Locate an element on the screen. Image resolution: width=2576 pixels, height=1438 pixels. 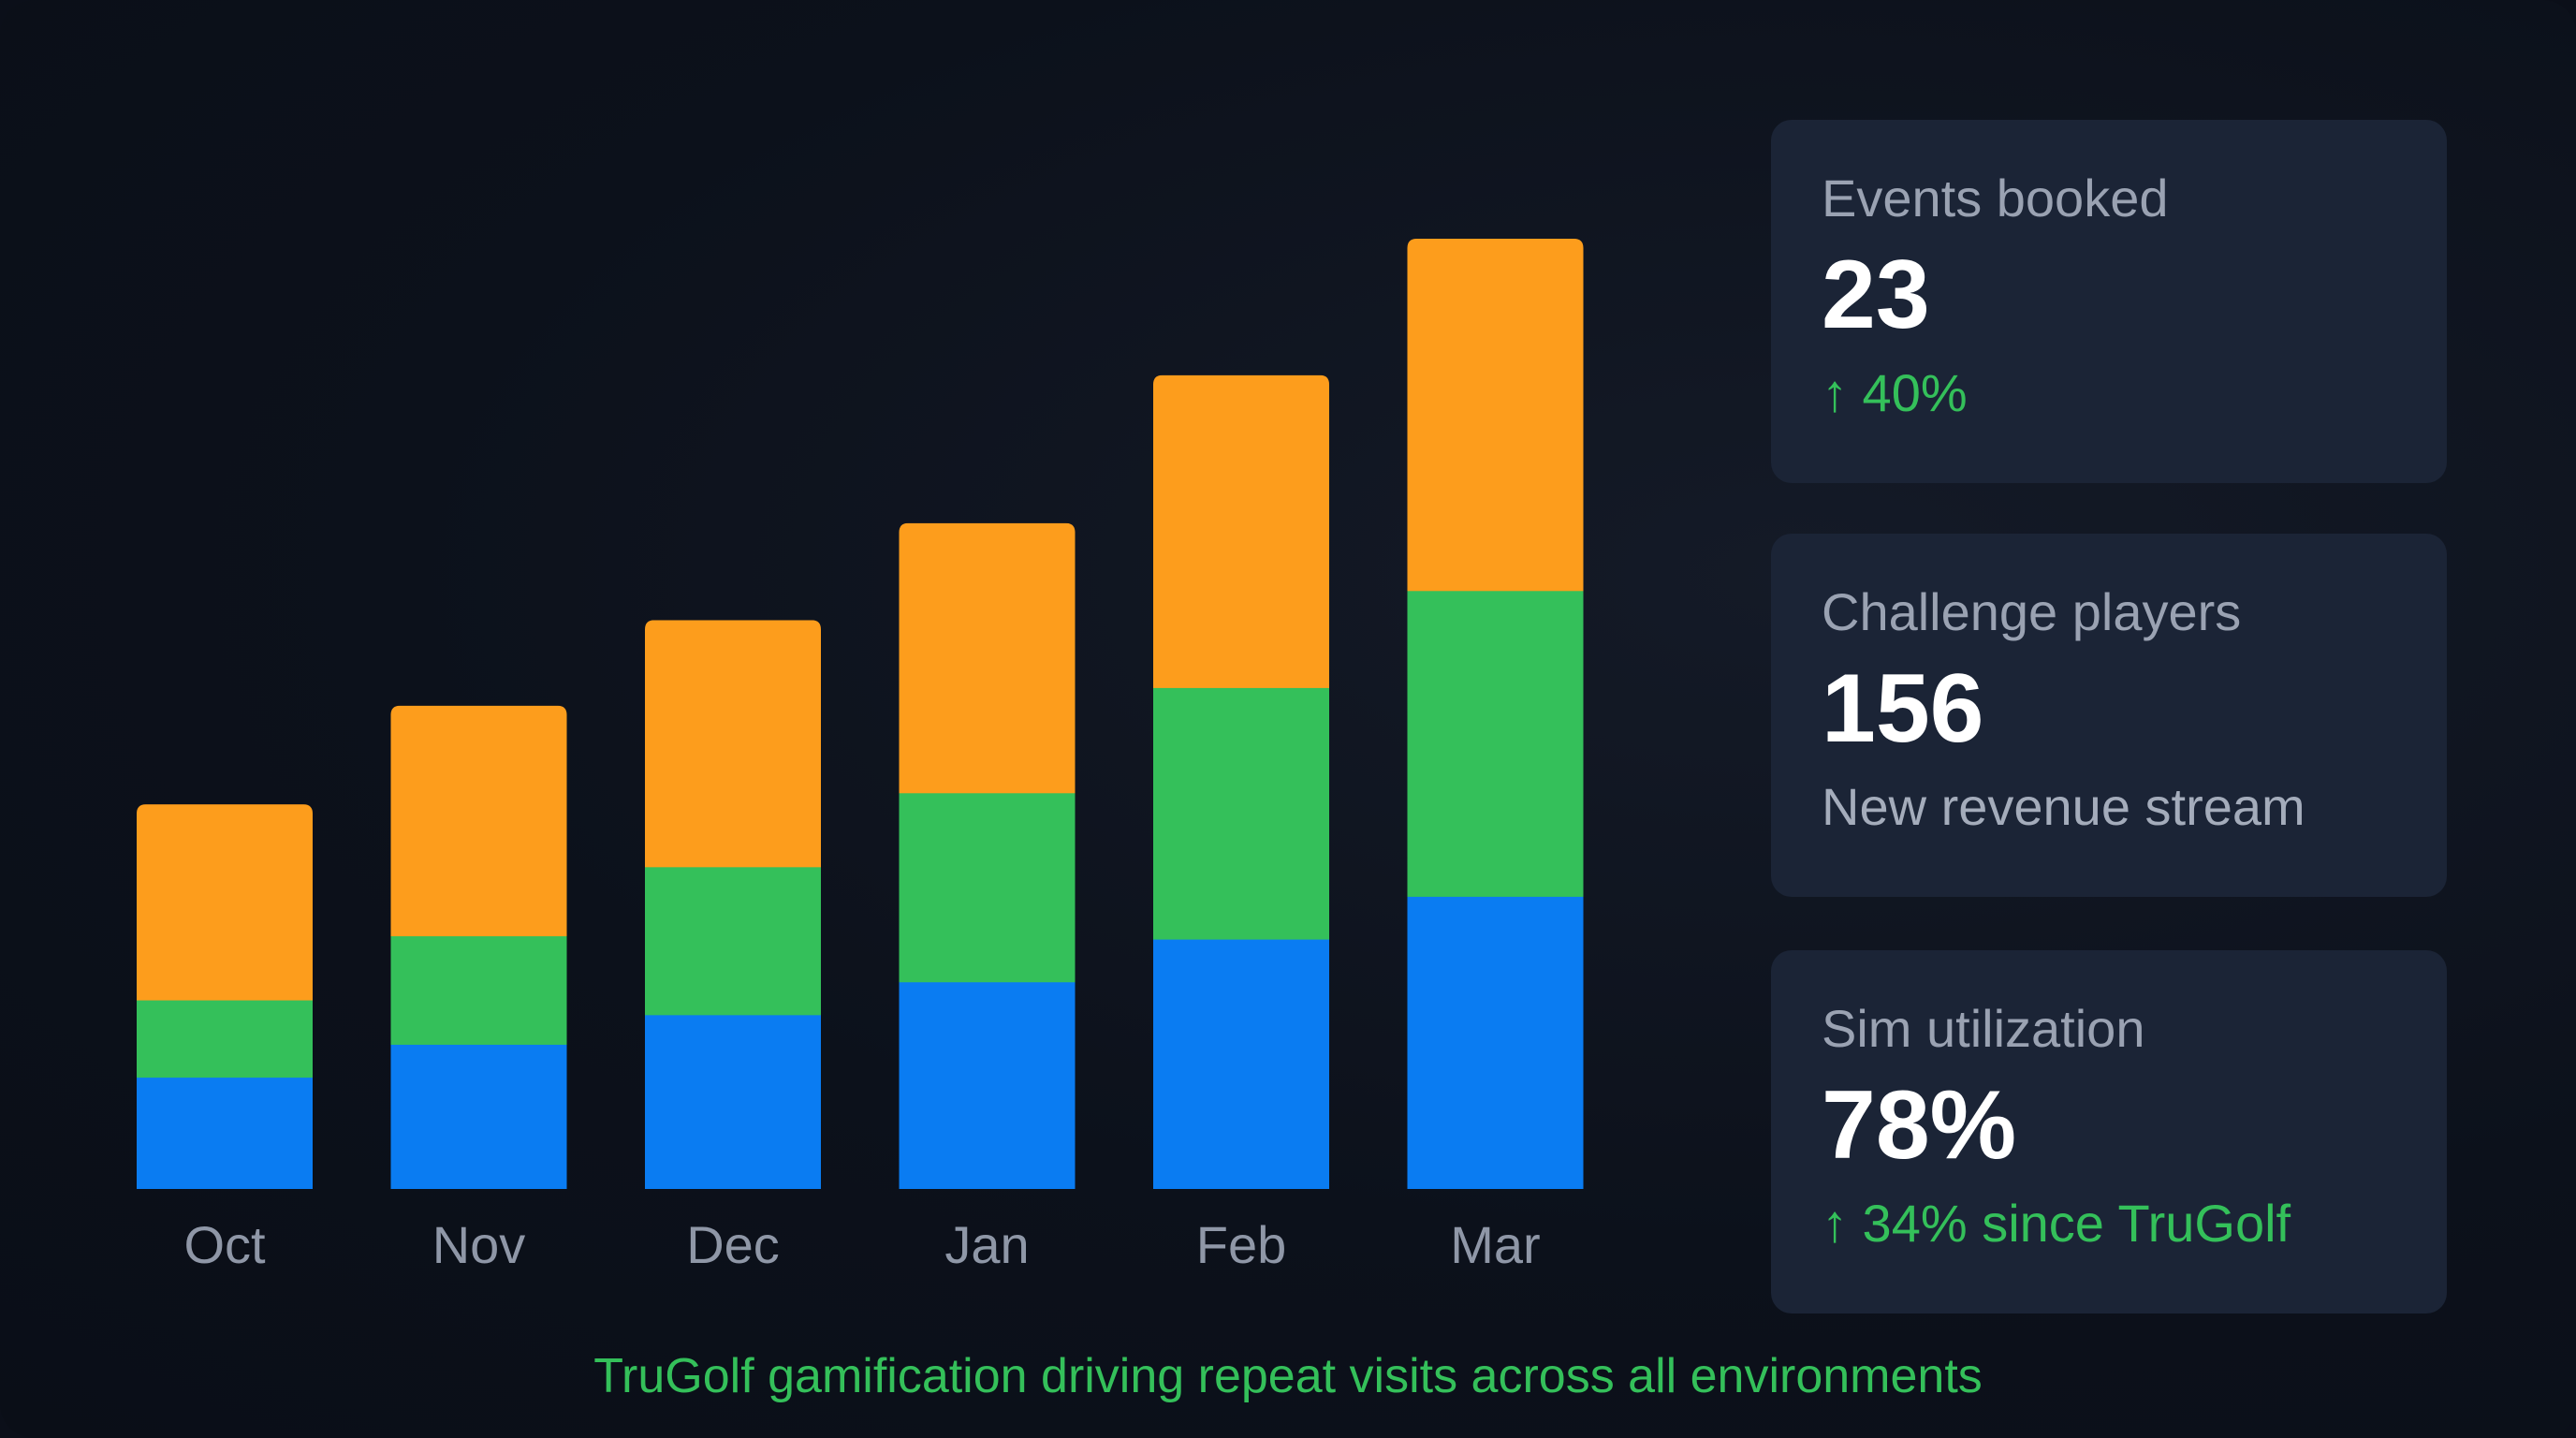
x-tick-label: Dec is located at coordinates (733, 1244).